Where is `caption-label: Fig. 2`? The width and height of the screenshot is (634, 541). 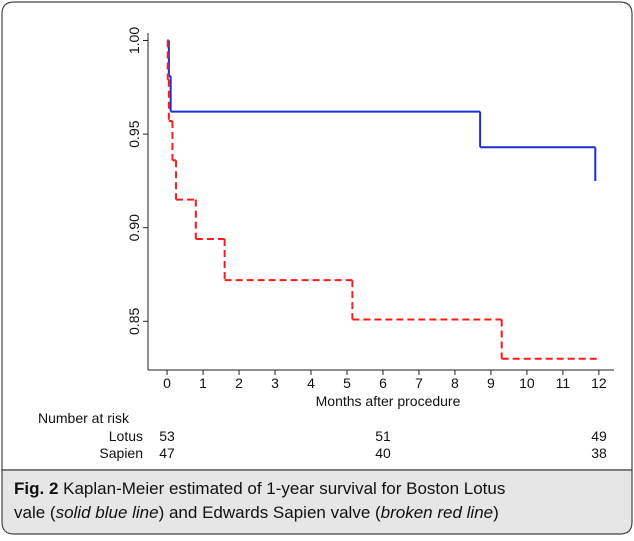
caption-label: Fig. 2 is located at coordinates (36, 488).